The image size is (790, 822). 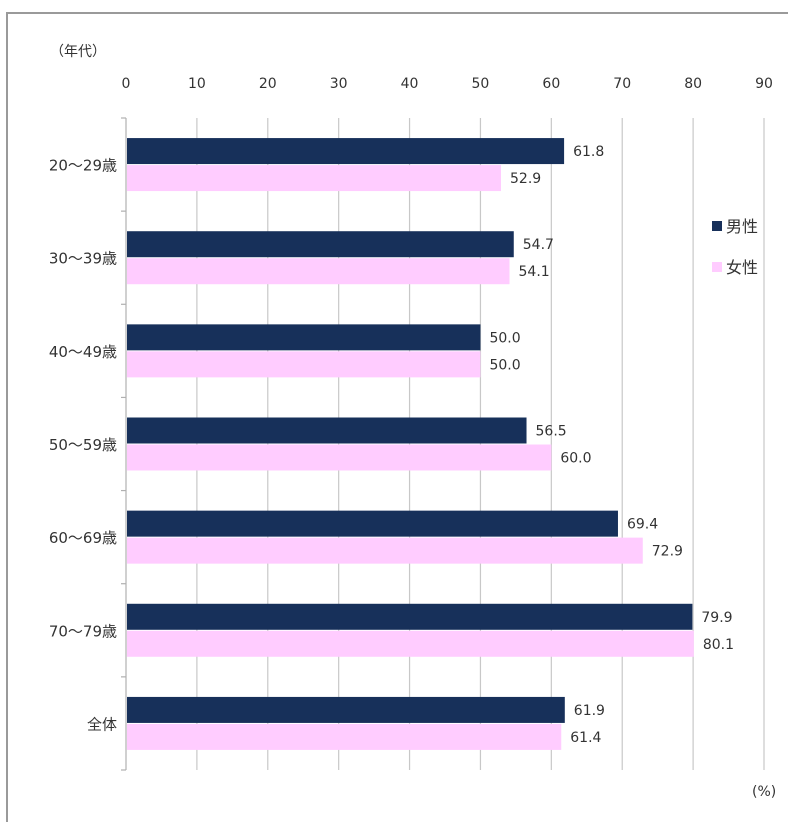 What do you see at coordinates (525, 179) in the screenshot?
I see `data-label: 52.9` at bounding box center [525, 179].